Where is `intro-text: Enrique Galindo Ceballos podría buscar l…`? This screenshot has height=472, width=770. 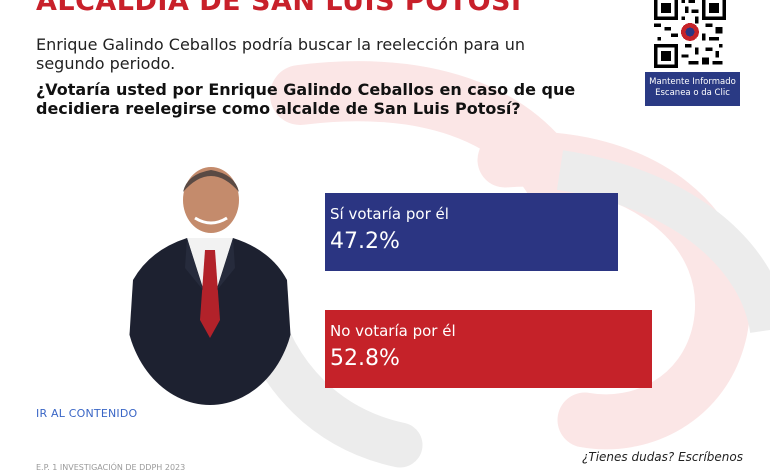 intro-text: Enrique Galindo Ceballos podría buscar l… is located at coordinates (281, 54).